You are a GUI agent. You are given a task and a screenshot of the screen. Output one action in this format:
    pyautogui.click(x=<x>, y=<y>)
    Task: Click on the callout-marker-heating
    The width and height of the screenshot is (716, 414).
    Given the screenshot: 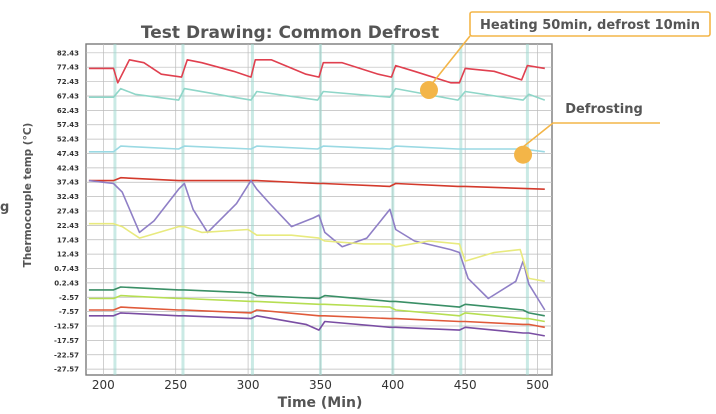 What is the action you would take?
    pyautogui.click(x=428, y=90)
    